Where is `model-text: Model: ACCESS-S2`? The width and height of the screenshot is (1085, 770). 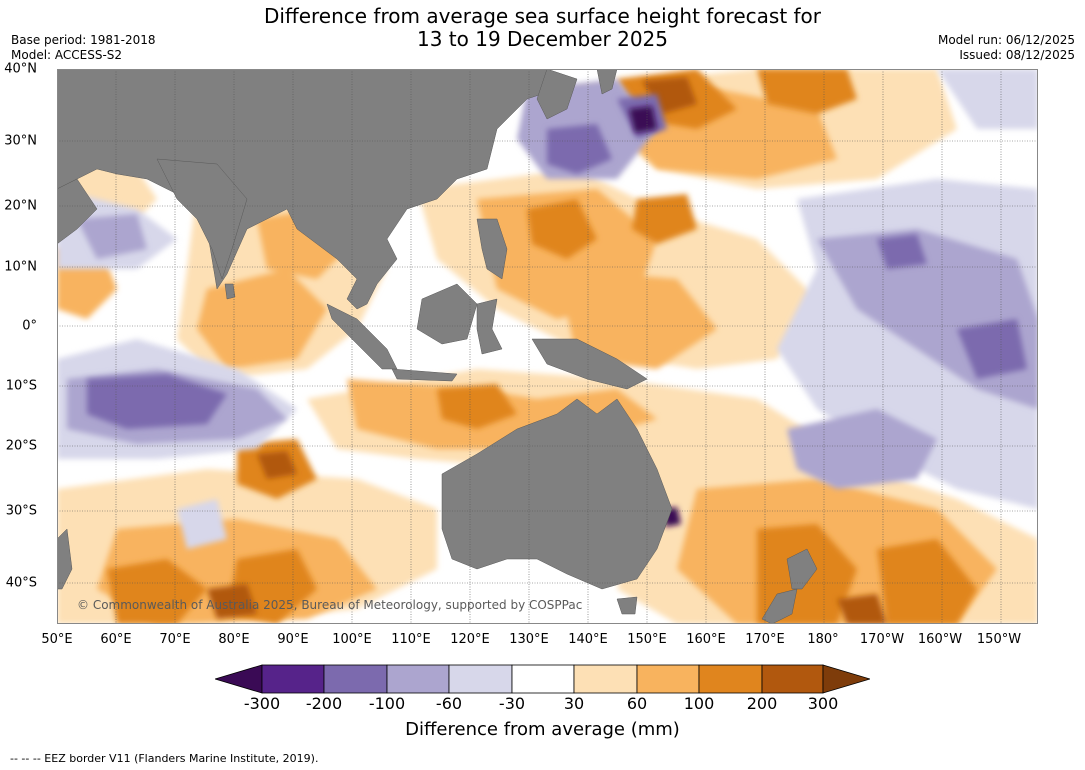 model-text: Model: ACCESS-S2 is located at coordinates (67, 55).